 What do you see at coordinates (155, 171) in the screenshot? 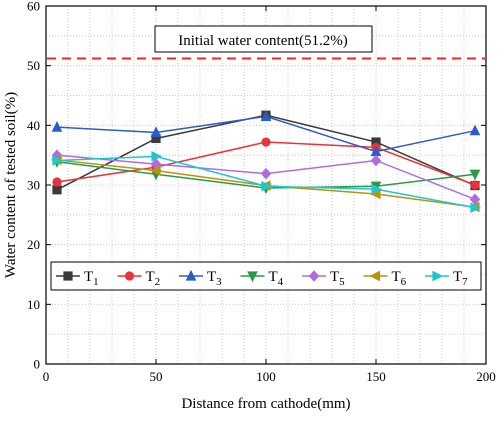
I see `data-point-t6` at bounding box center [155, 171].